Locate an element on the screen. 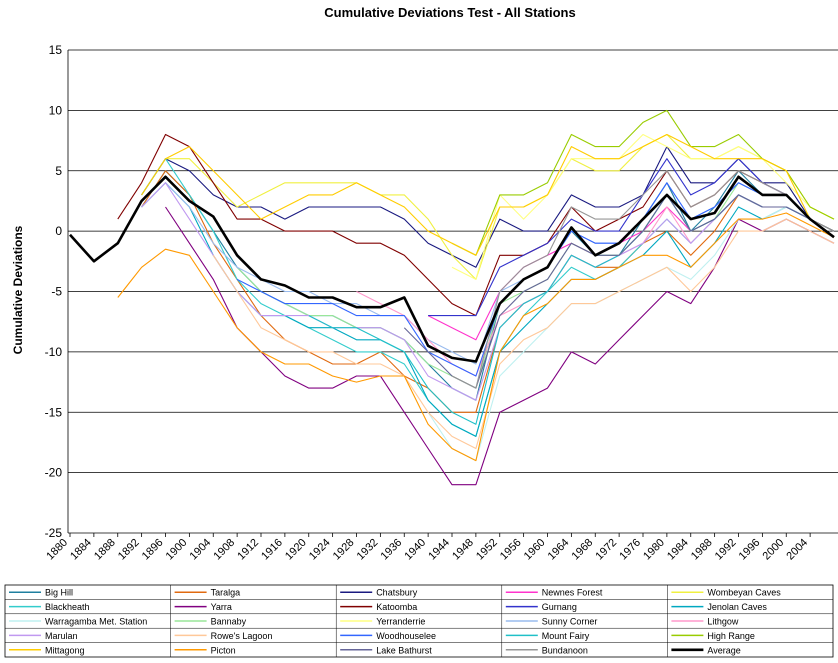 The height and width of the screenshot is (663, 838). legend-label: Big Hill is located at coordinates (59, 593).